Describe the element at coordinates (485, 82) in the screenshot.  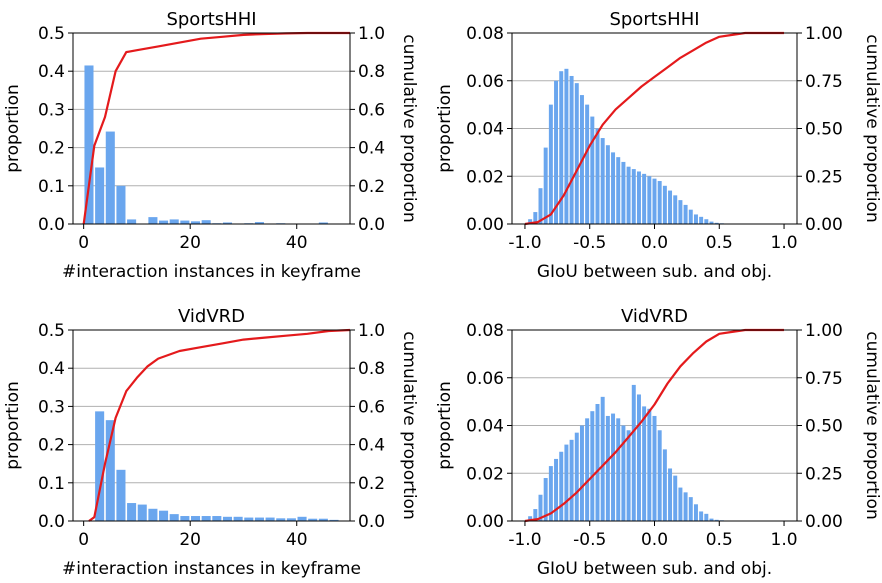
I see `y-tick-label: 0.06` at that location.